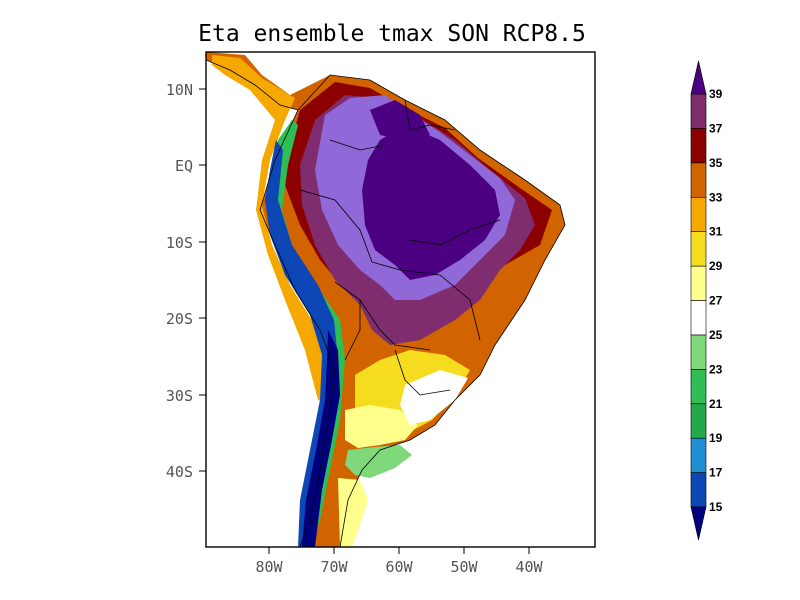 The image size is (800, 600). I want to click on colorbar-label: 21, so click(716, 404).